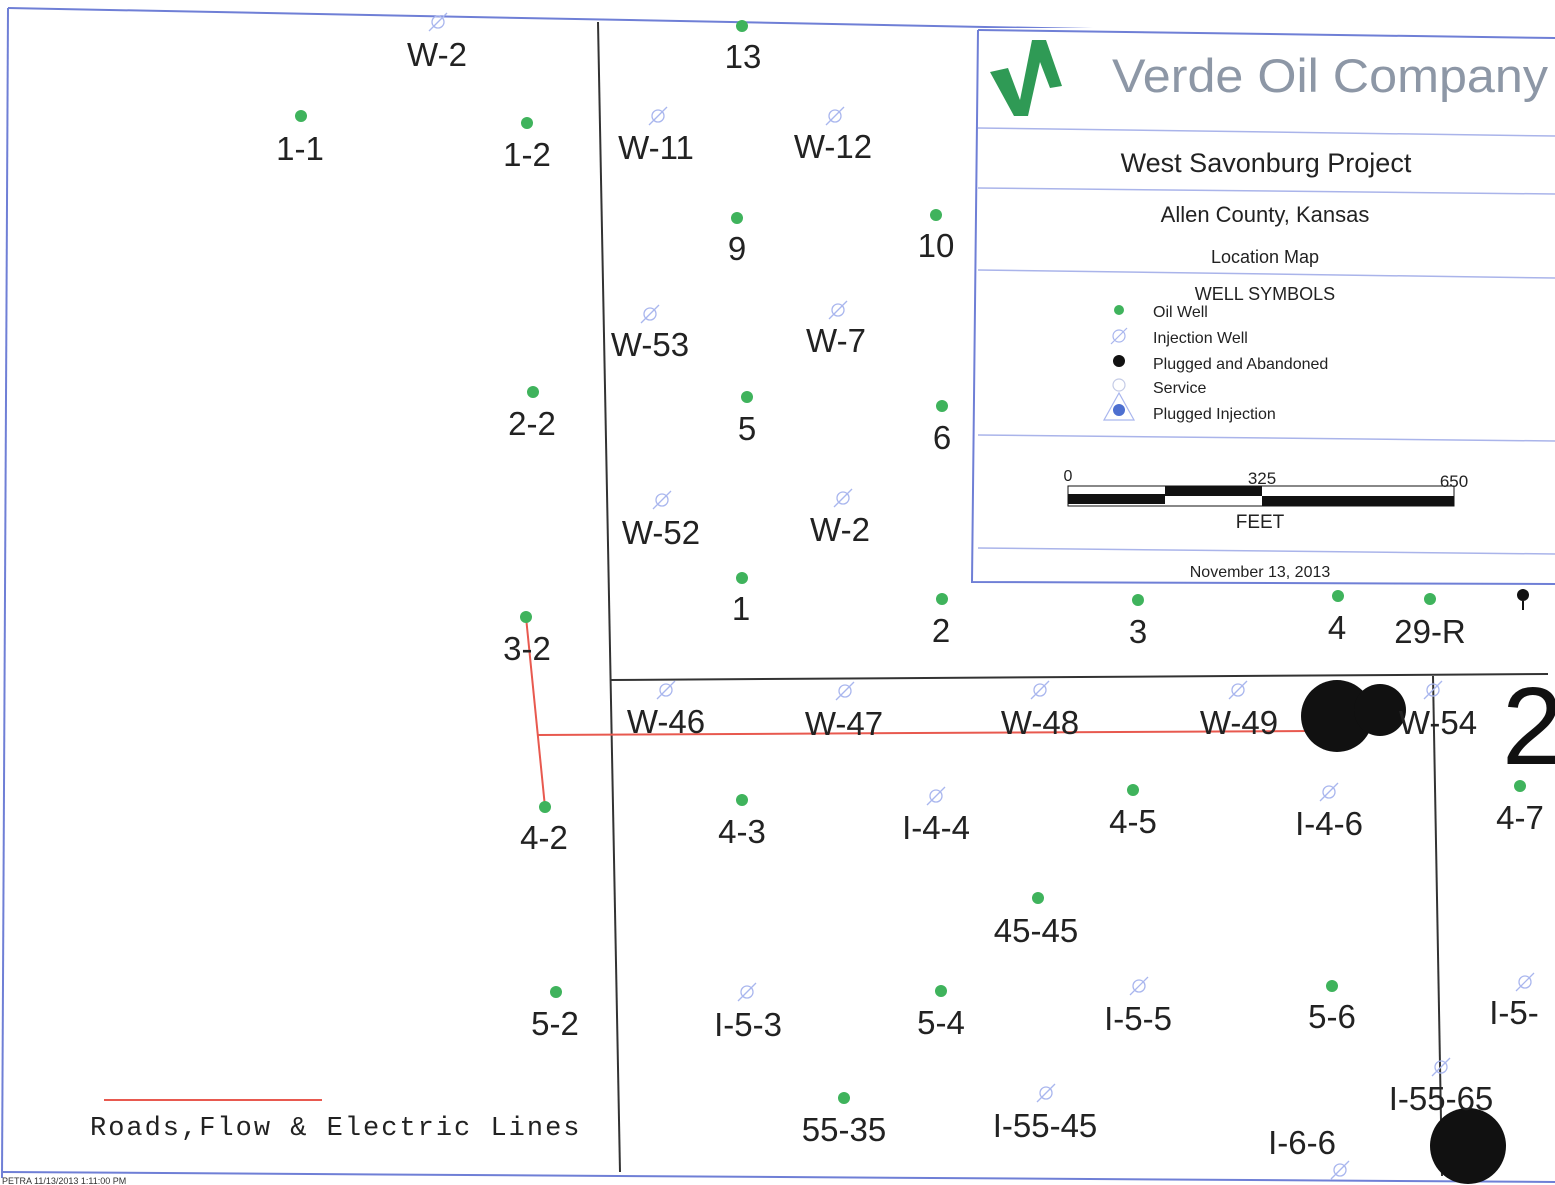  I want to click on well-marker: I-5-, so click(1514, 1001).